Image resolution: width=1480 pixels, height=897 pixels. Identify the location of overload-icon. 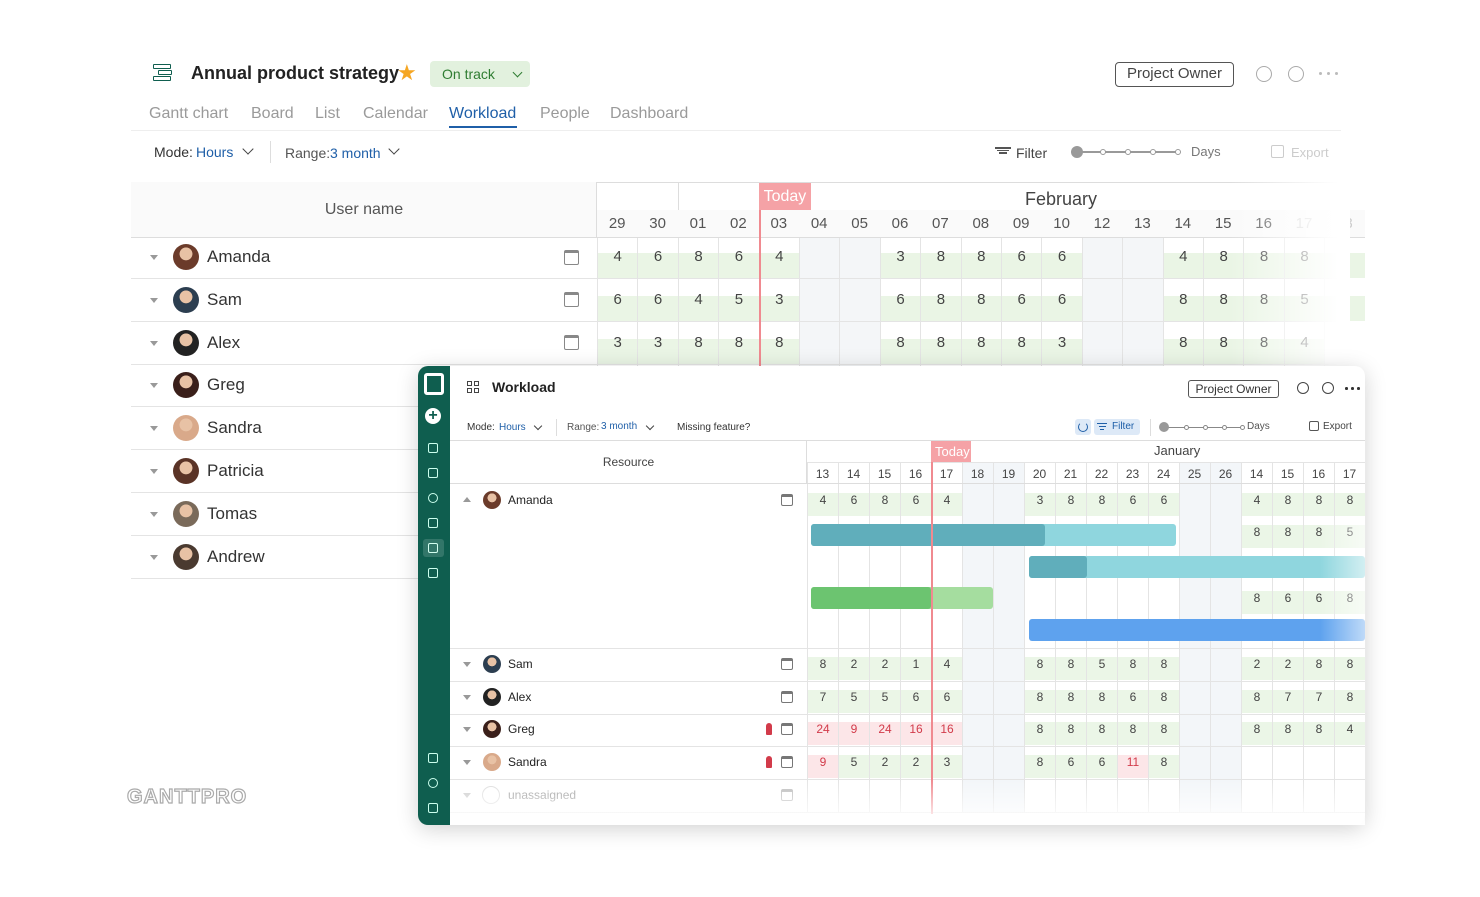
(769, 729).